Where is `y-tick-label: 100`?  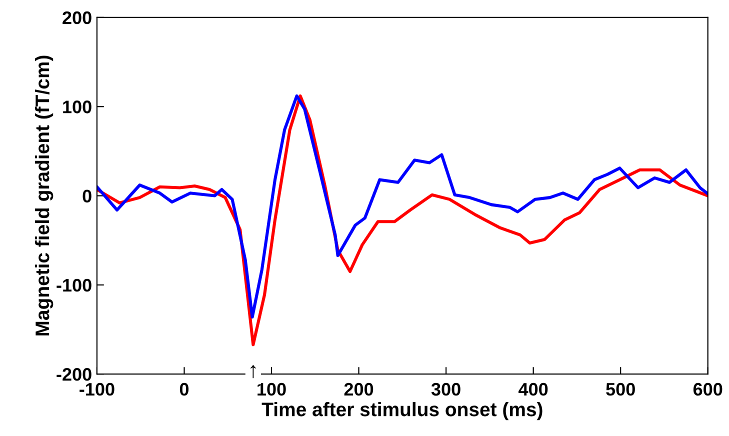
y-tick-label: 100 is located at coordinates (77, 107).